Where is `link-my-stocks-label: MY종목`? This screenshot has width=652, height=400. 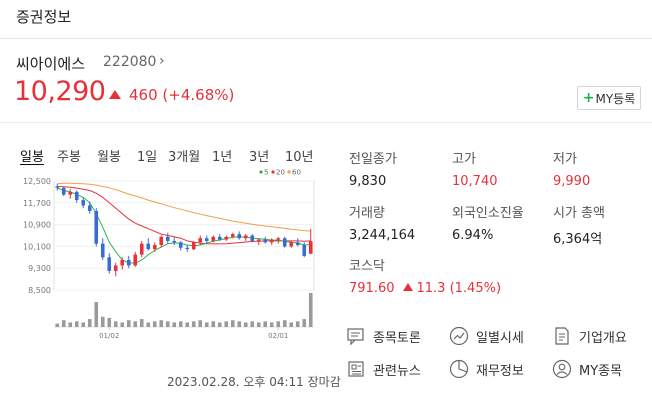
link-my-stocks-label: MY종목 is located at coordinates (601, 371).